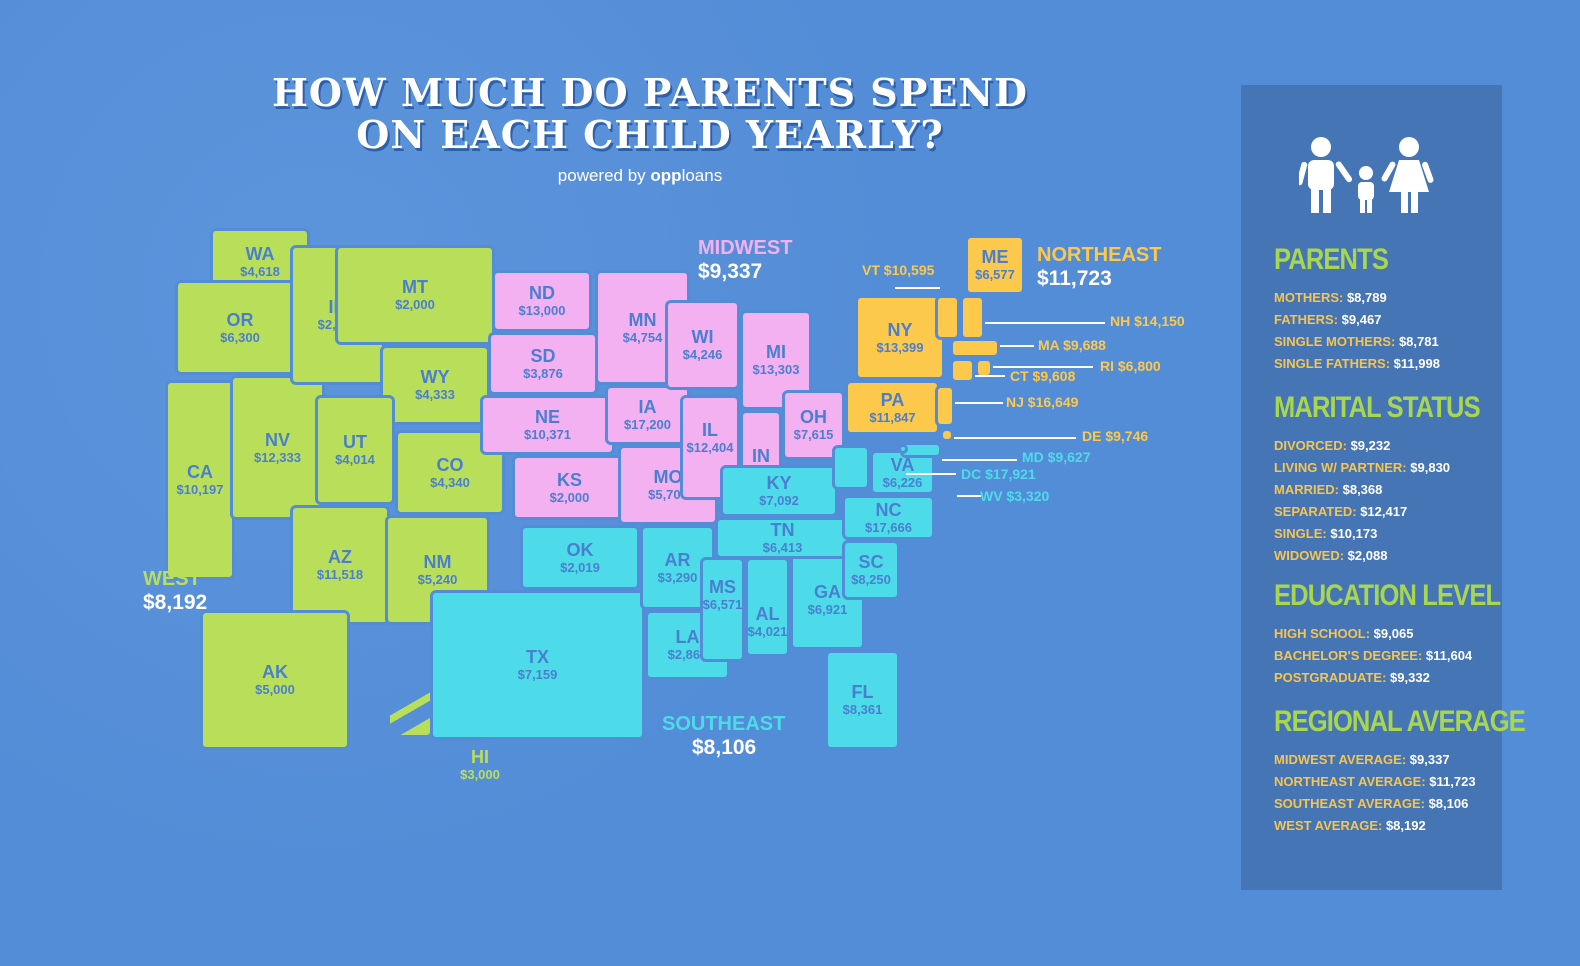 The width and height of the screenshot is (1580, 966). I want to click on state-value: $3,290, so click(677, 577).